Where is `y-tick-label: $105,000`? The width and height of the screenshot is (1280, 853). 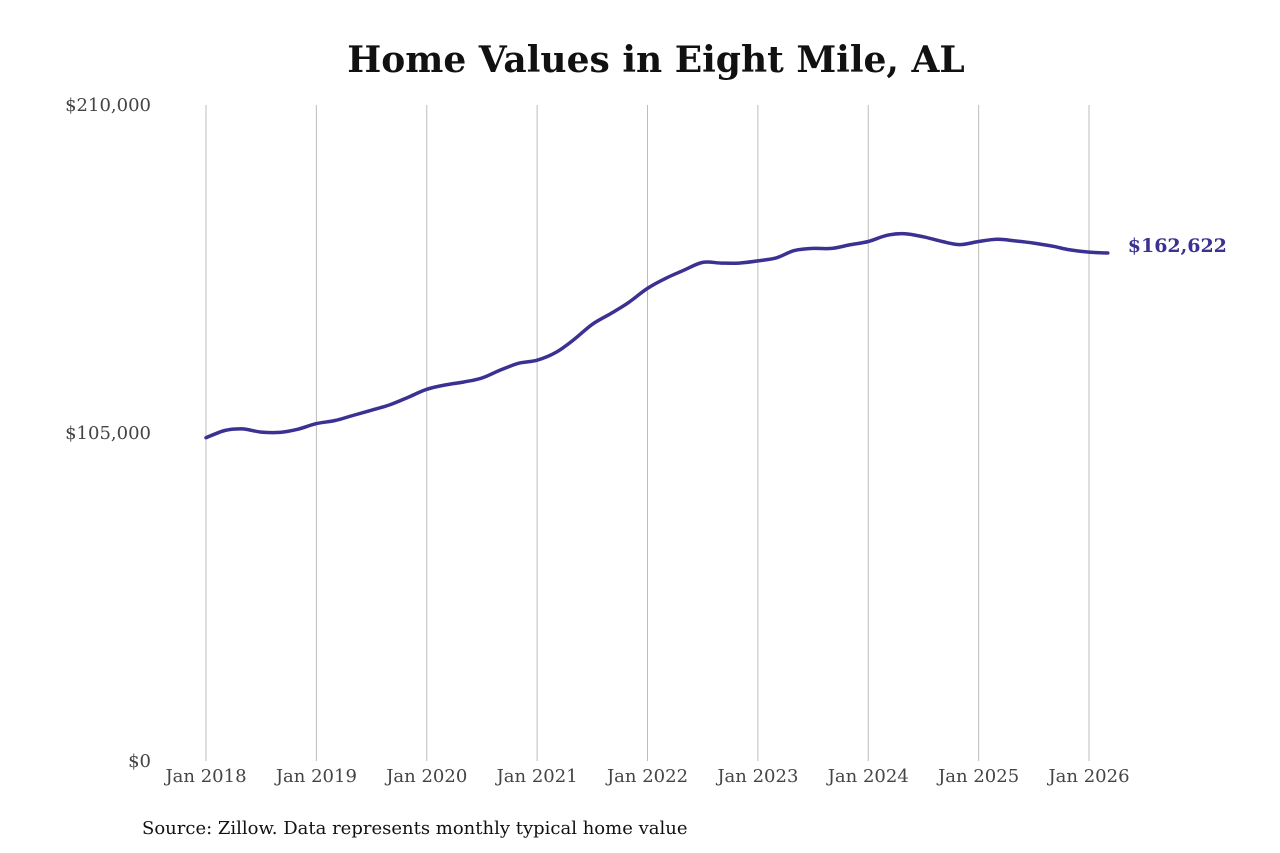 y-tick-label: $105,000 is located at coordinates (108, 433).